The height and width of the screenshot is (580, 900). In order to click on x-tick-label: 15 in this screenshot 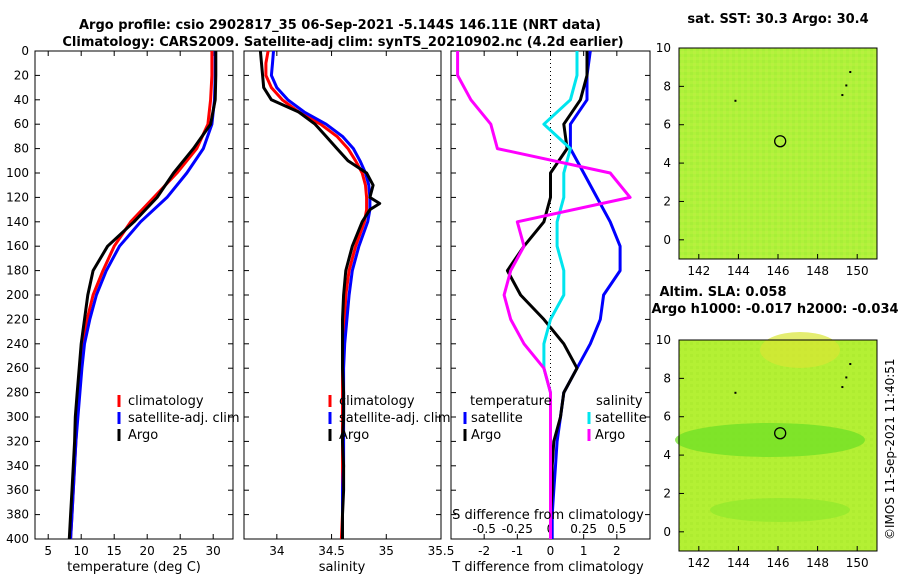, I will do `click(114, 551)`.